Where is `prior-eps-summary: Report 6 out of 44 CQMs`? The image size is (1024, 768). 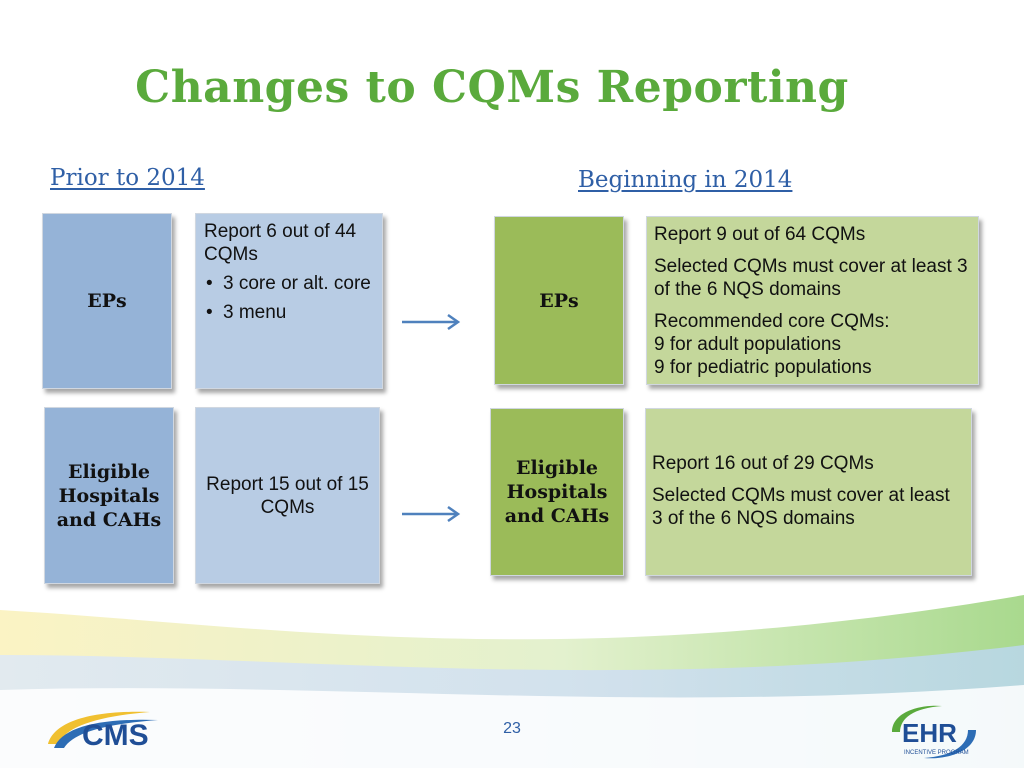
prior-eps-summary: Report 6 out of 44 CQMs is located at coordinates (280, 243).